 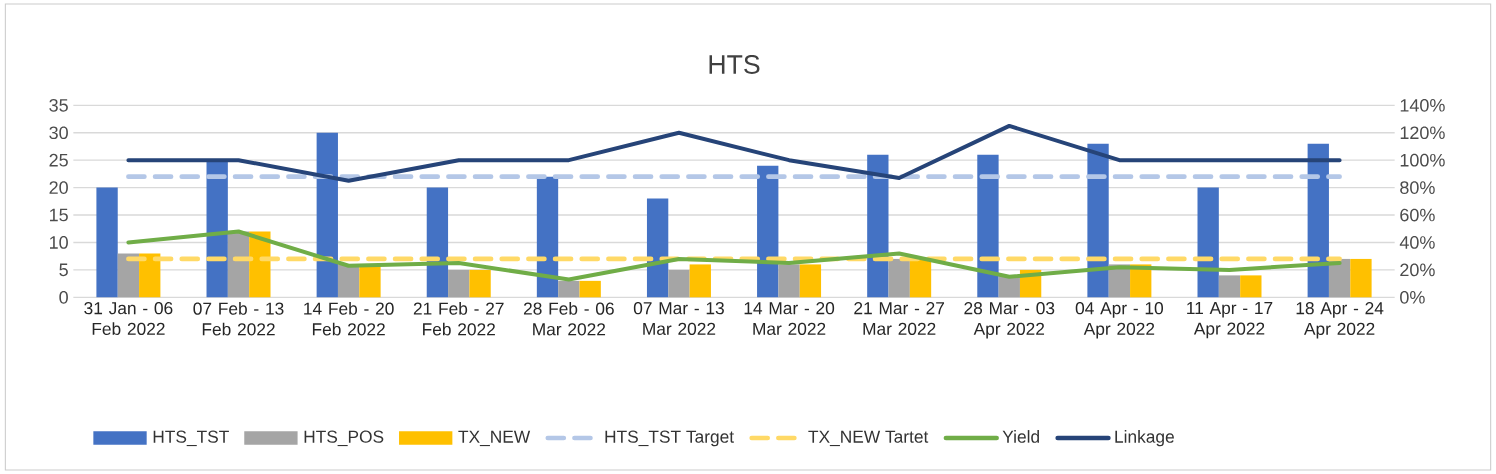 I want to click on y-tick-label: 25, so click(x=58, y=160).